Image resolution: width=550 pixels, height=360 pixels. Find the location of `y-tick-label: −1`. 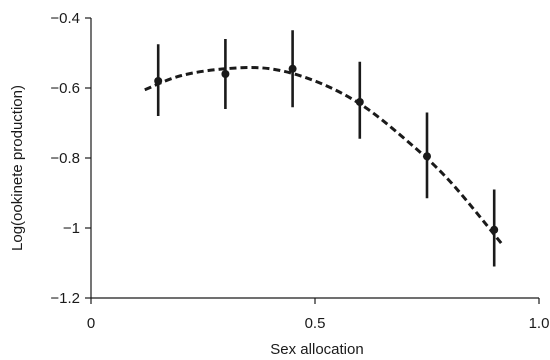

y-tick-label: −1 is located at coordinates (71, 228).